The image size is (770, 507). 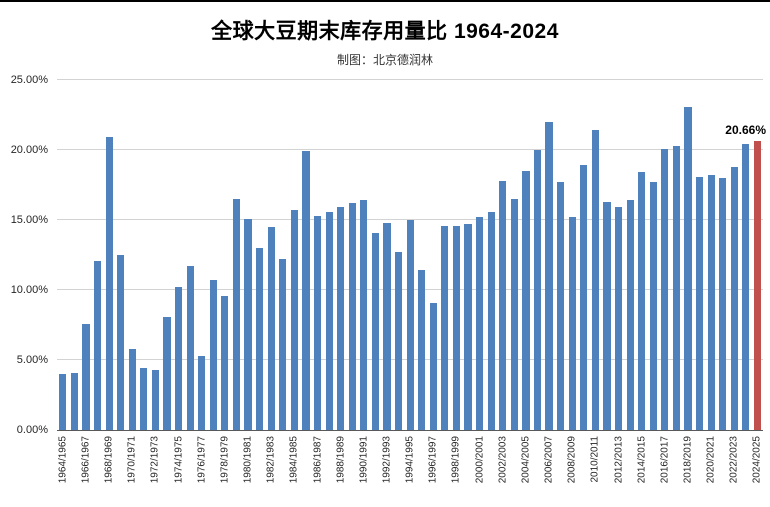 What do you see at coordinates (32, 430) in the screenshot?
I see `y-axis-label: 0.00%` at bounding box center [32, 430].